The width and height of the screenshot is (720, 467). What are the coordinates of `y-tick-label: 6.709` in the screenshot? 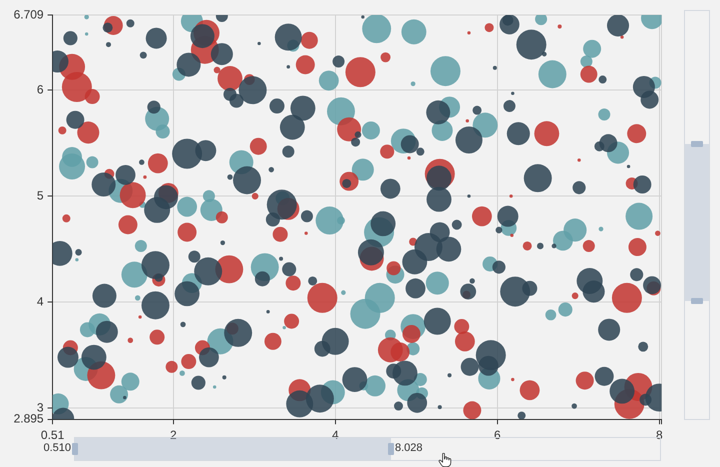 It's located at (29, 14).